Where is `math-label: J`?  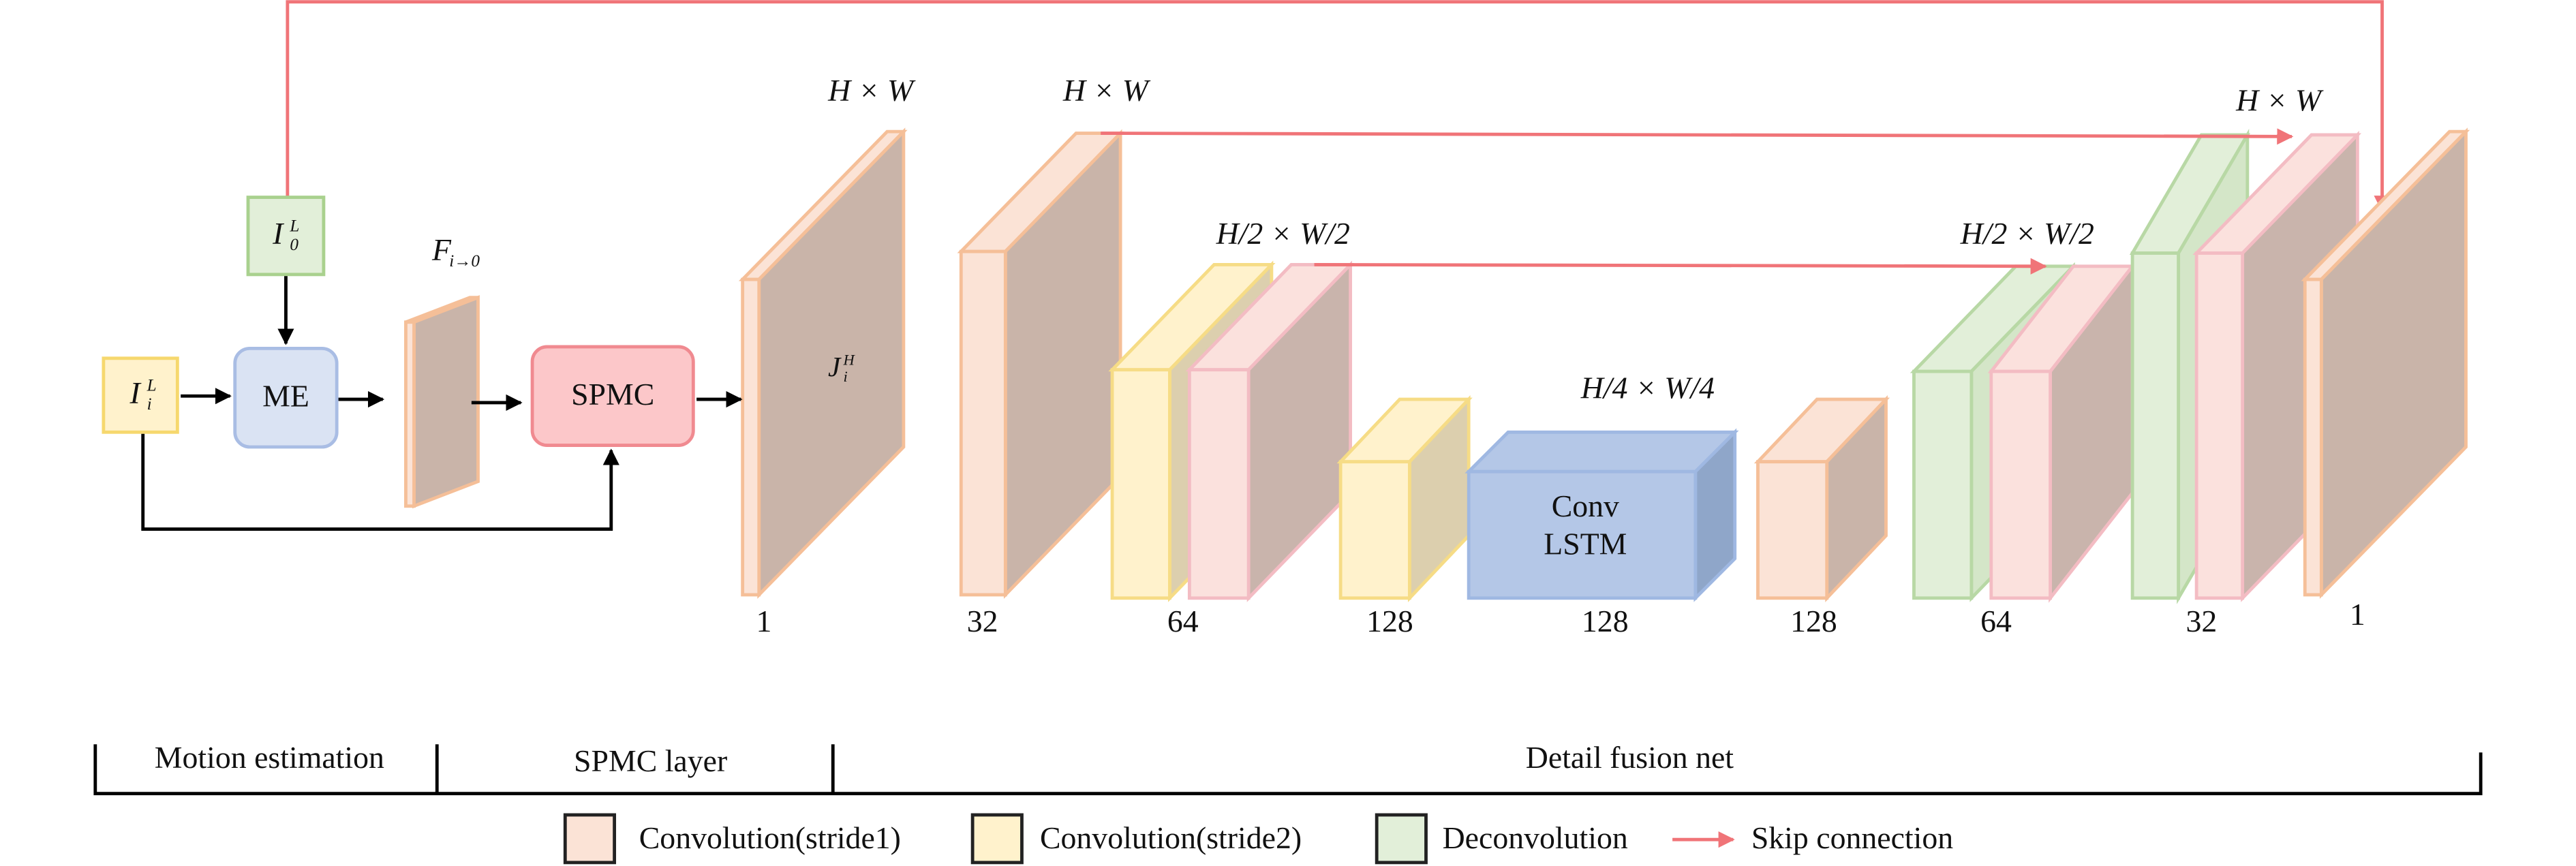
math-label: J is located at coordinates (835, 367).